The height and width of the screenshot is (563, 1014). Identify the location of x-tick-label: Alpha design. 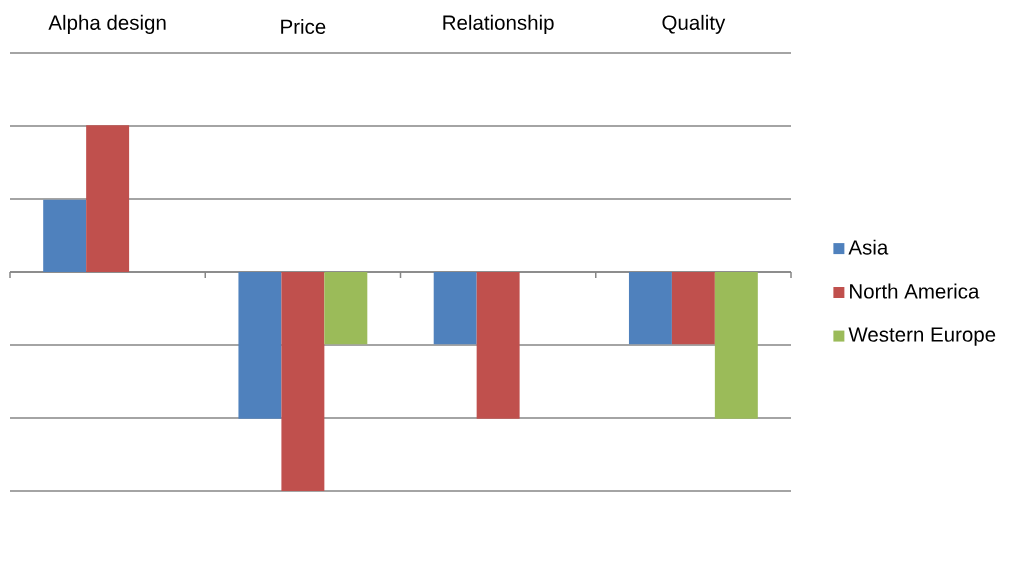
(107, 24).